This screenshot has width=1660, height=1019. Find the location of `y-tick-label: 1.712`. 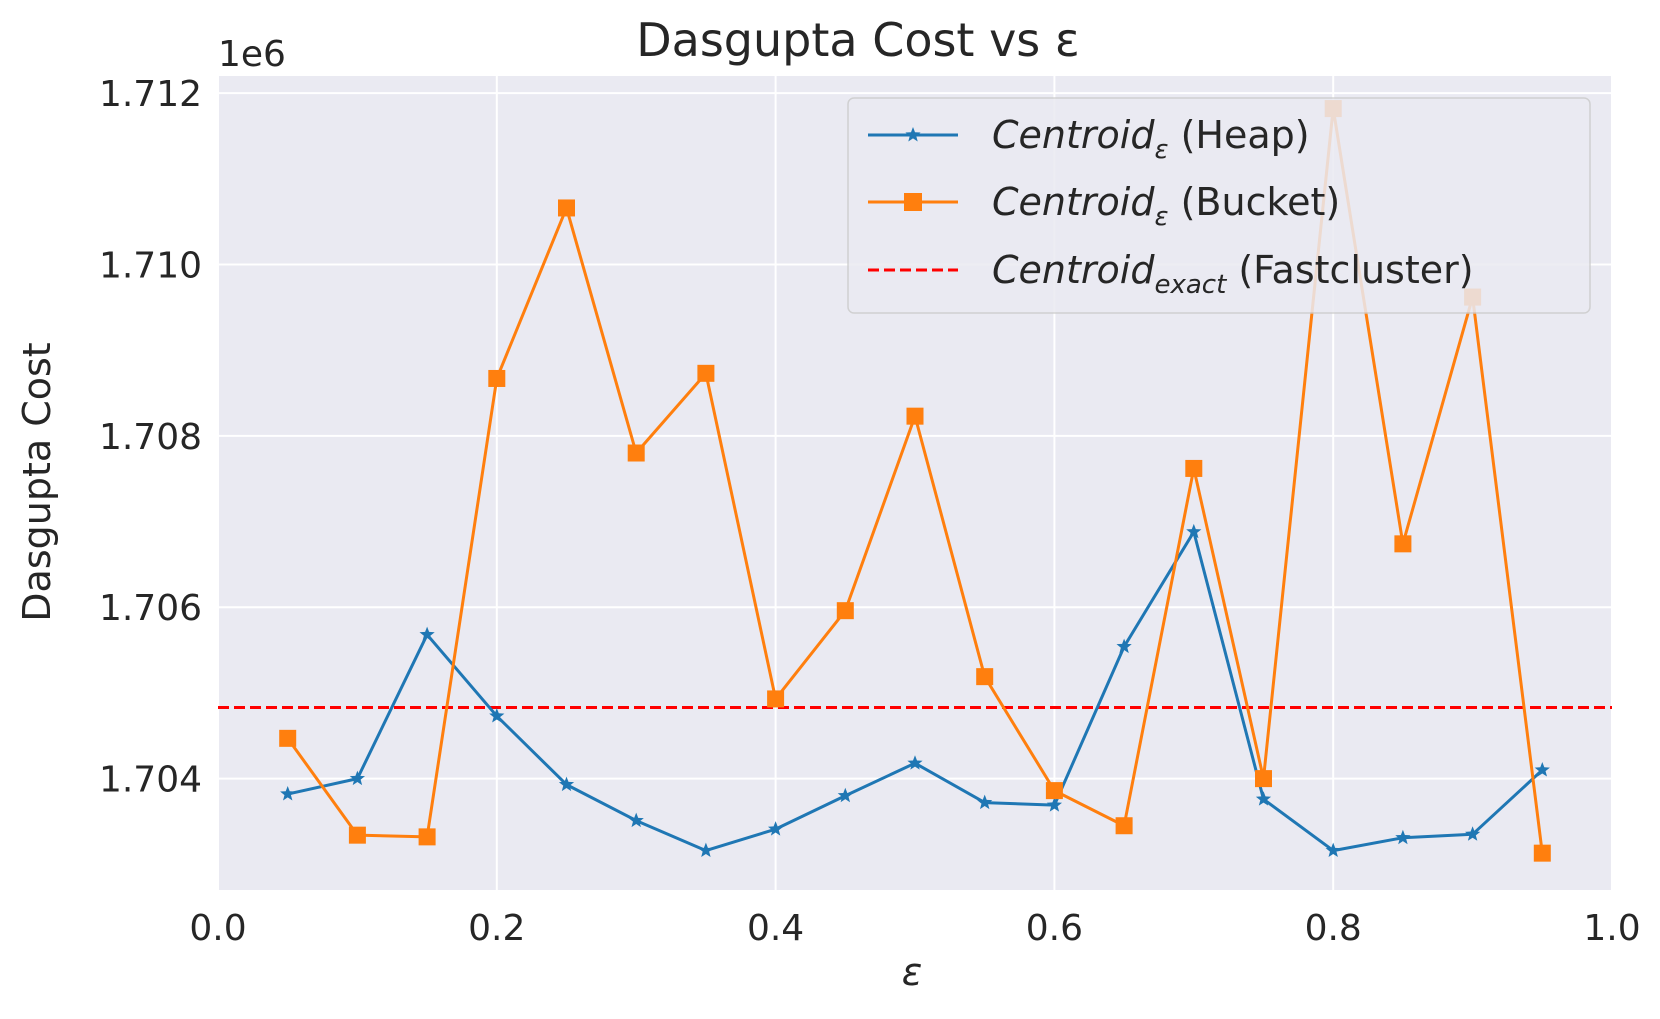

y-tick-label: 1.712 is located at coordinates (150, 94).